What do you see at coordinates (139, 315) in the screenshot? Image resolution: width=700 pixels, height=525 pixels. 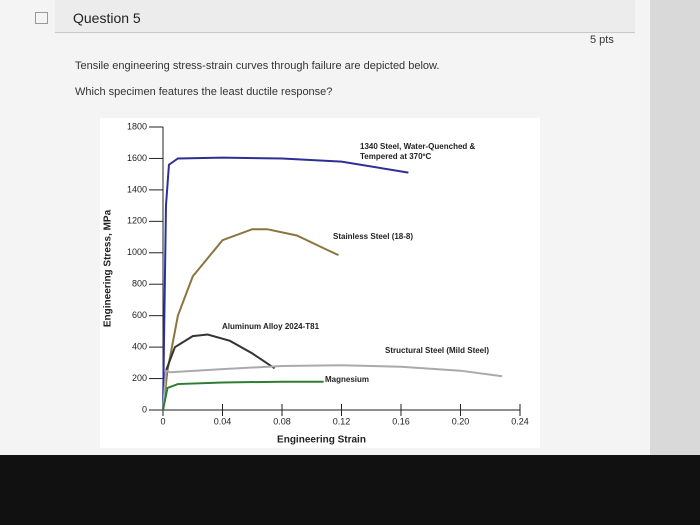 I see `y-tick-label: 600` at bounding box center [139, 315].